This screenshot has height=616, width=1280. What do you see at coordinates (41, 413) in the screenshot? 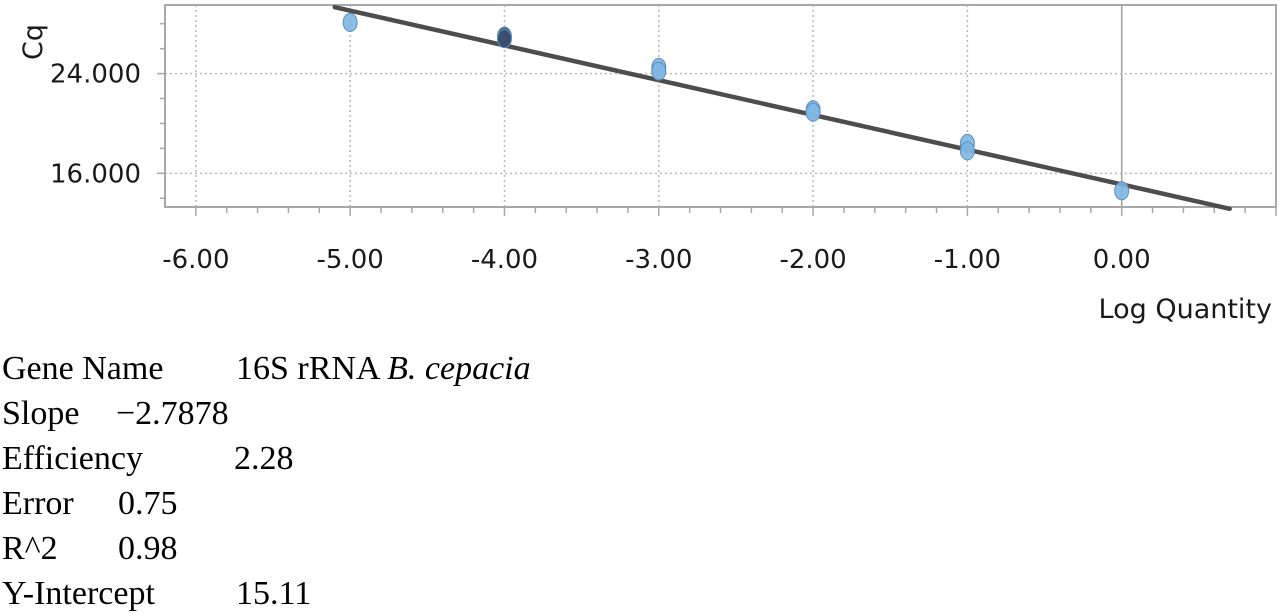
I see `slope-label: Slope` at bounding box center [41, 413].